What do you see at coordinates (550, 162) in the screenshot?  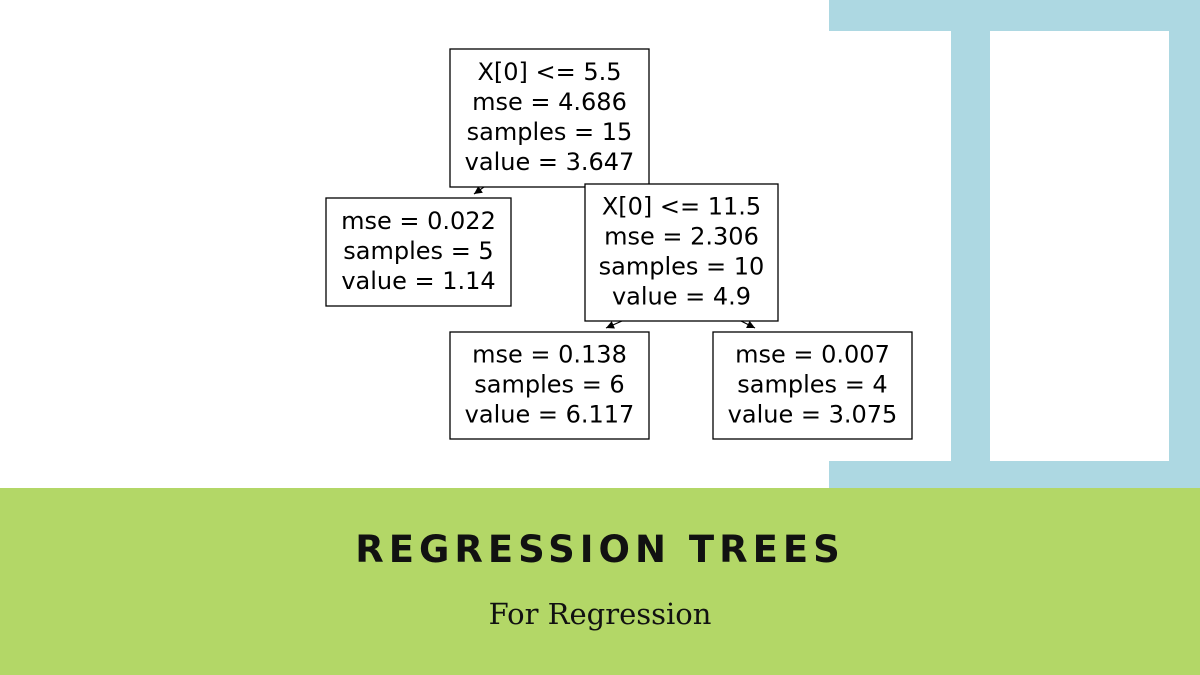 I see `tree-node-line: value = 3.647` at bounding box center [550, 162].